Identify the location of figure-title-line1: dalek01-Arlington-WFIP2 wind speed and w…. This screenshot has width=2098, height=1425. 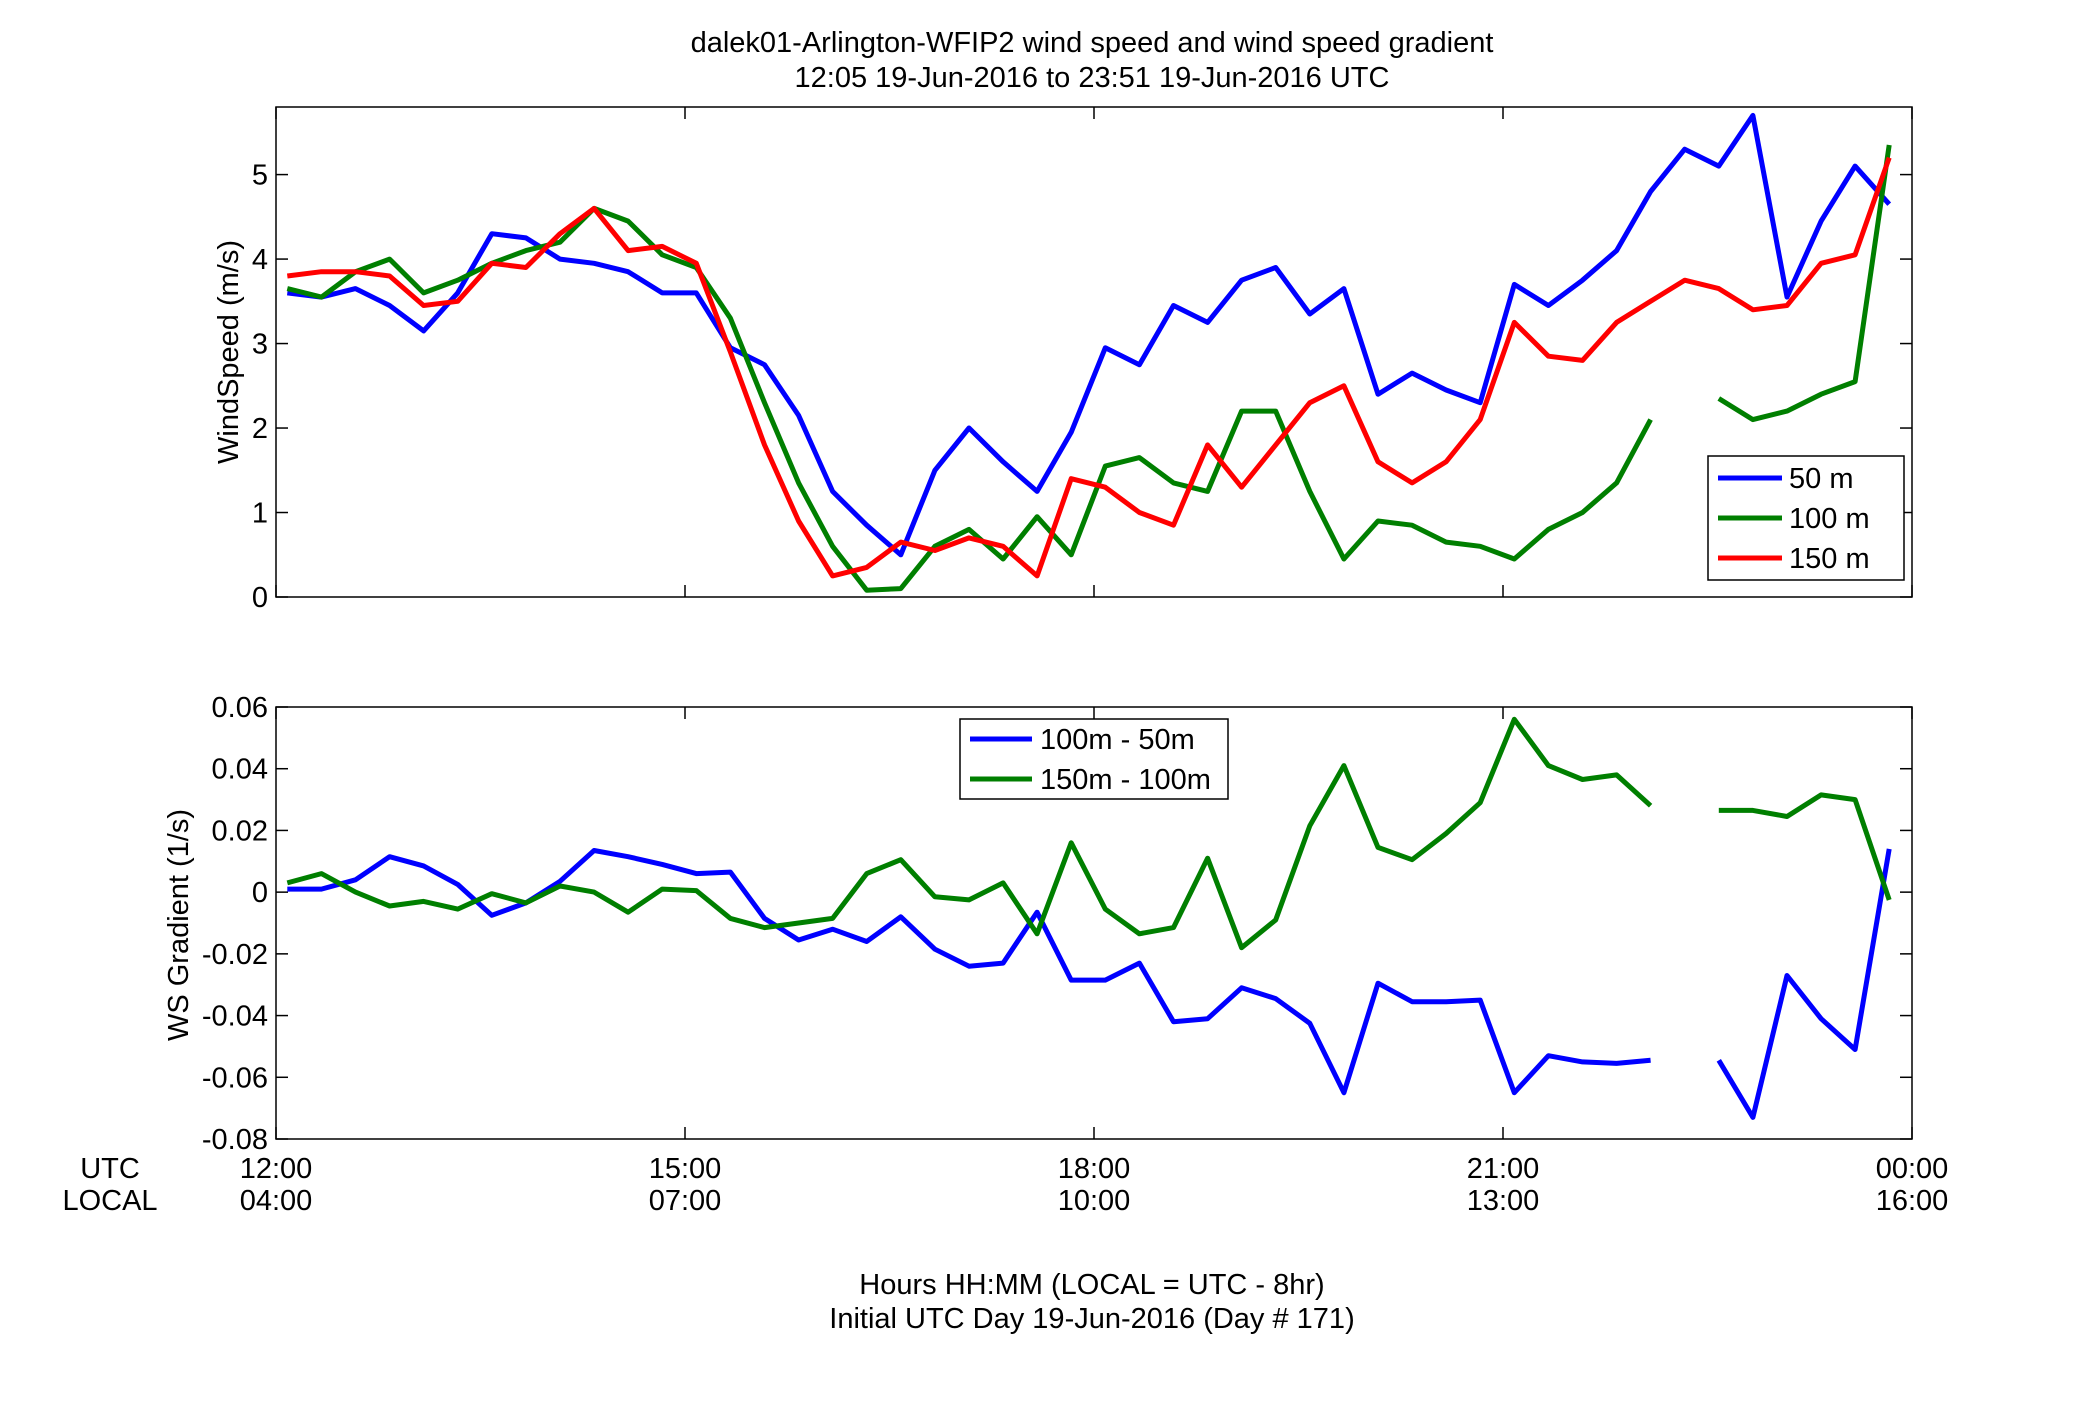
(1092, 43).